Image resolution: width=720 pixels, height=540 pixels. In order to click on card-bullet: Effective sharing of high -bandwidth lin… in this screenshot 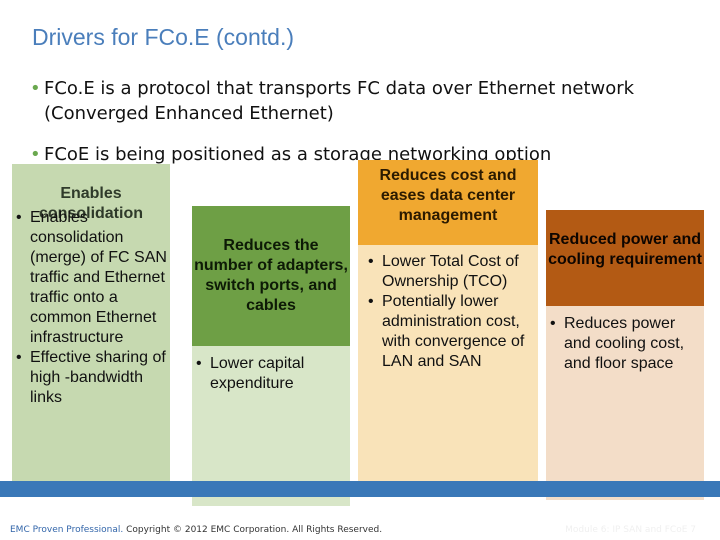, I will do `click(91, 378)`.